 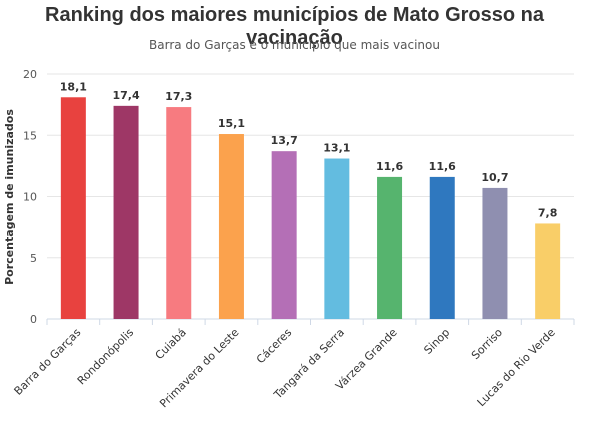 I want to click on data-label: 13,7, so click(x=284, y=140).